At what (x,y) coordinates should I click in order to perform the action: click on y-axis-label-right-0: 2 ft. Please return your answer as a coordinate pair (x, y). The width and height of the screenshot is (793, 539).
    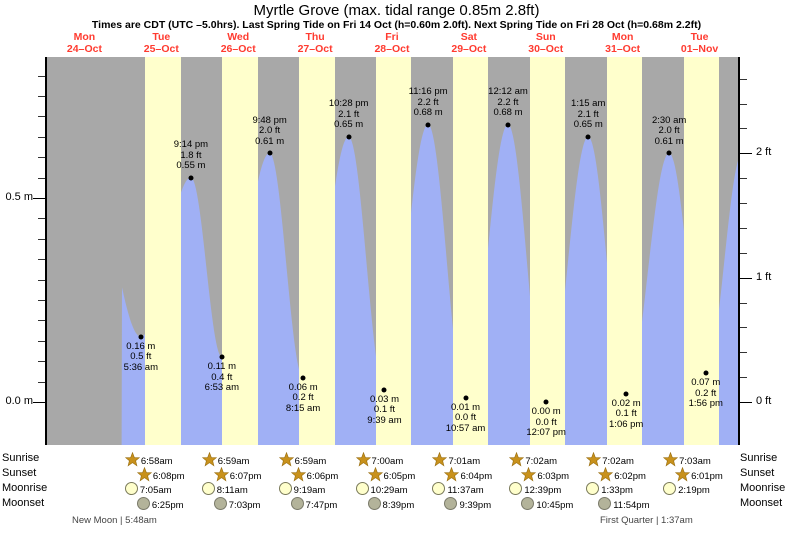
    Looking at the image, I should click on (764, 152).